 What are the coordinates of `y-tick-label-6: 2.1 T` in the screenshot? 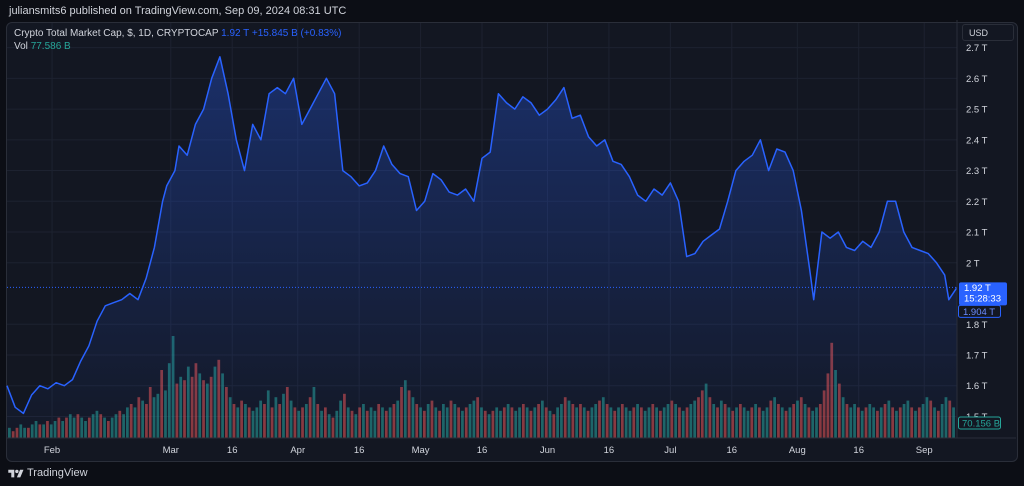 It's located at (977, 233).